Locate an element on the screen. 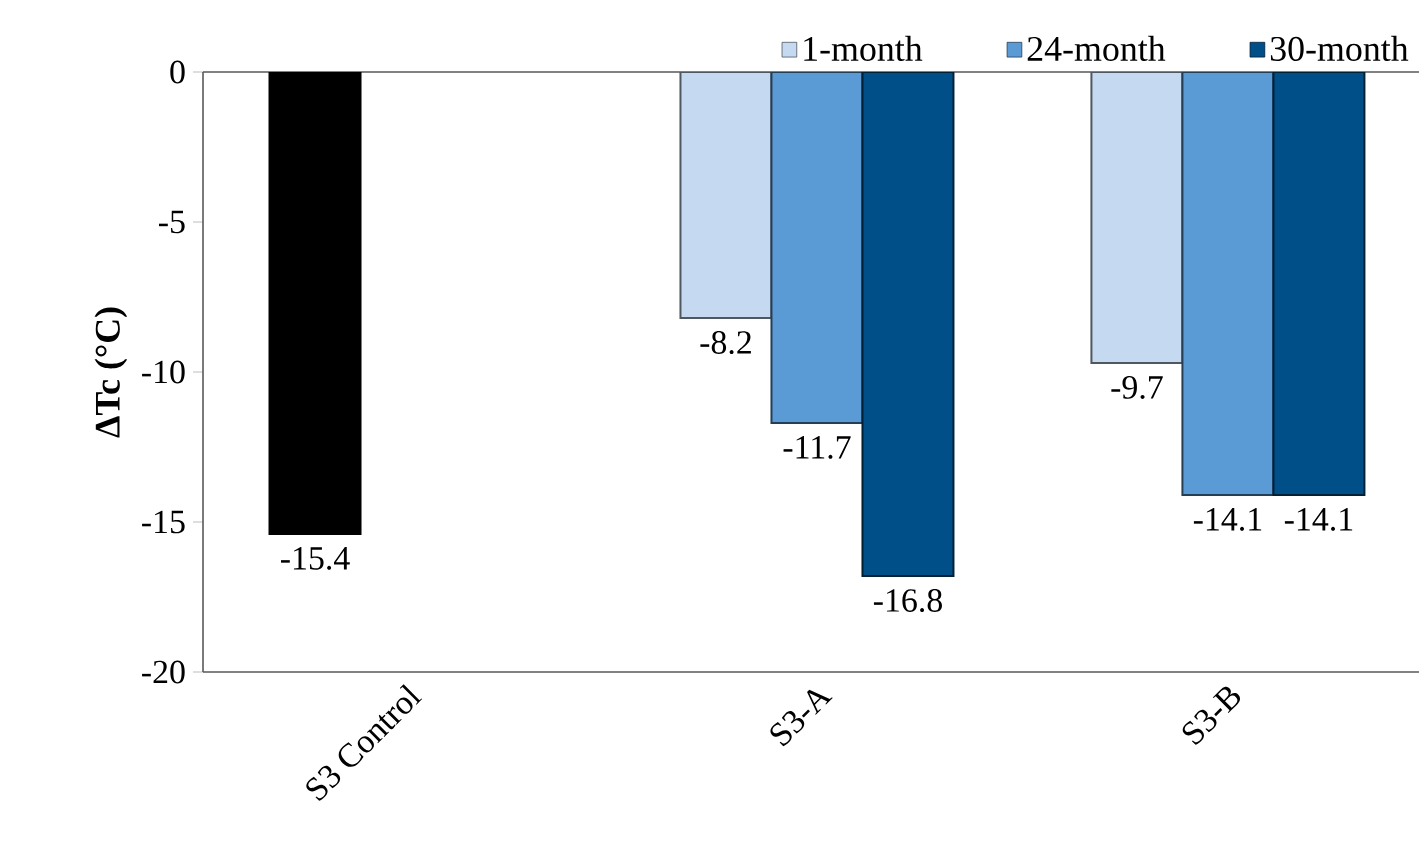 This screenshot has height=854, width=1419. legend-label: 1-month is located at coordinates (863, 48).